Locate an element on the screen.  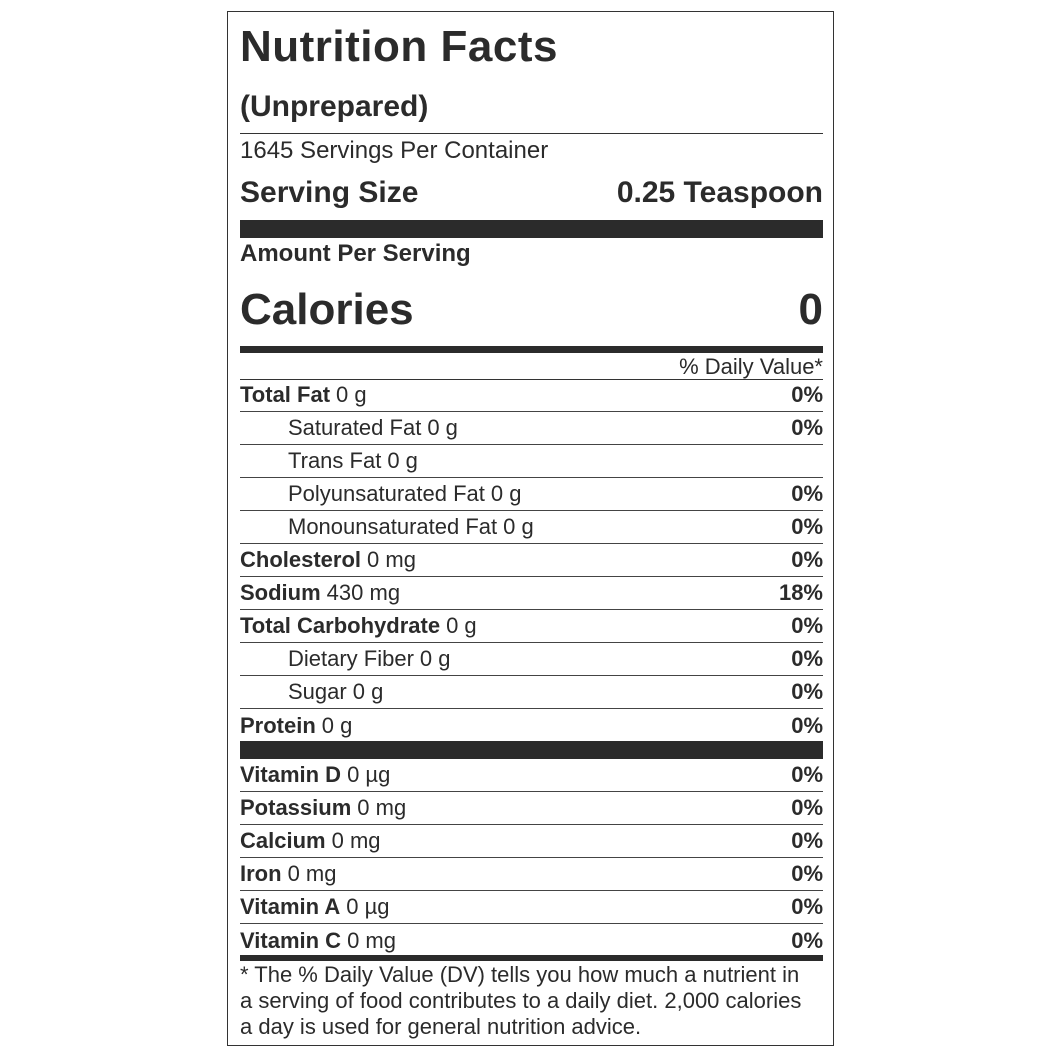
amount-per-serving: Amount Per Serving is located at coordinates (355, 253).